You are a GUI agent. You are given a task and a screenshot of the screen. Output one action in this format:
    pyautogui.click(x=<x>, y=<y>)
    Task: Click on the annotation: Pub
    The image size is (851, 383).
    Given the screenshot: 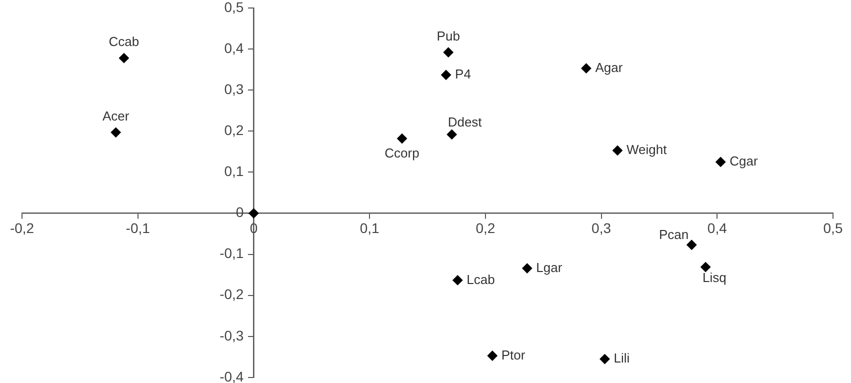 What is the action you would take?
    pyautogui.click(x=448, y=36)
    